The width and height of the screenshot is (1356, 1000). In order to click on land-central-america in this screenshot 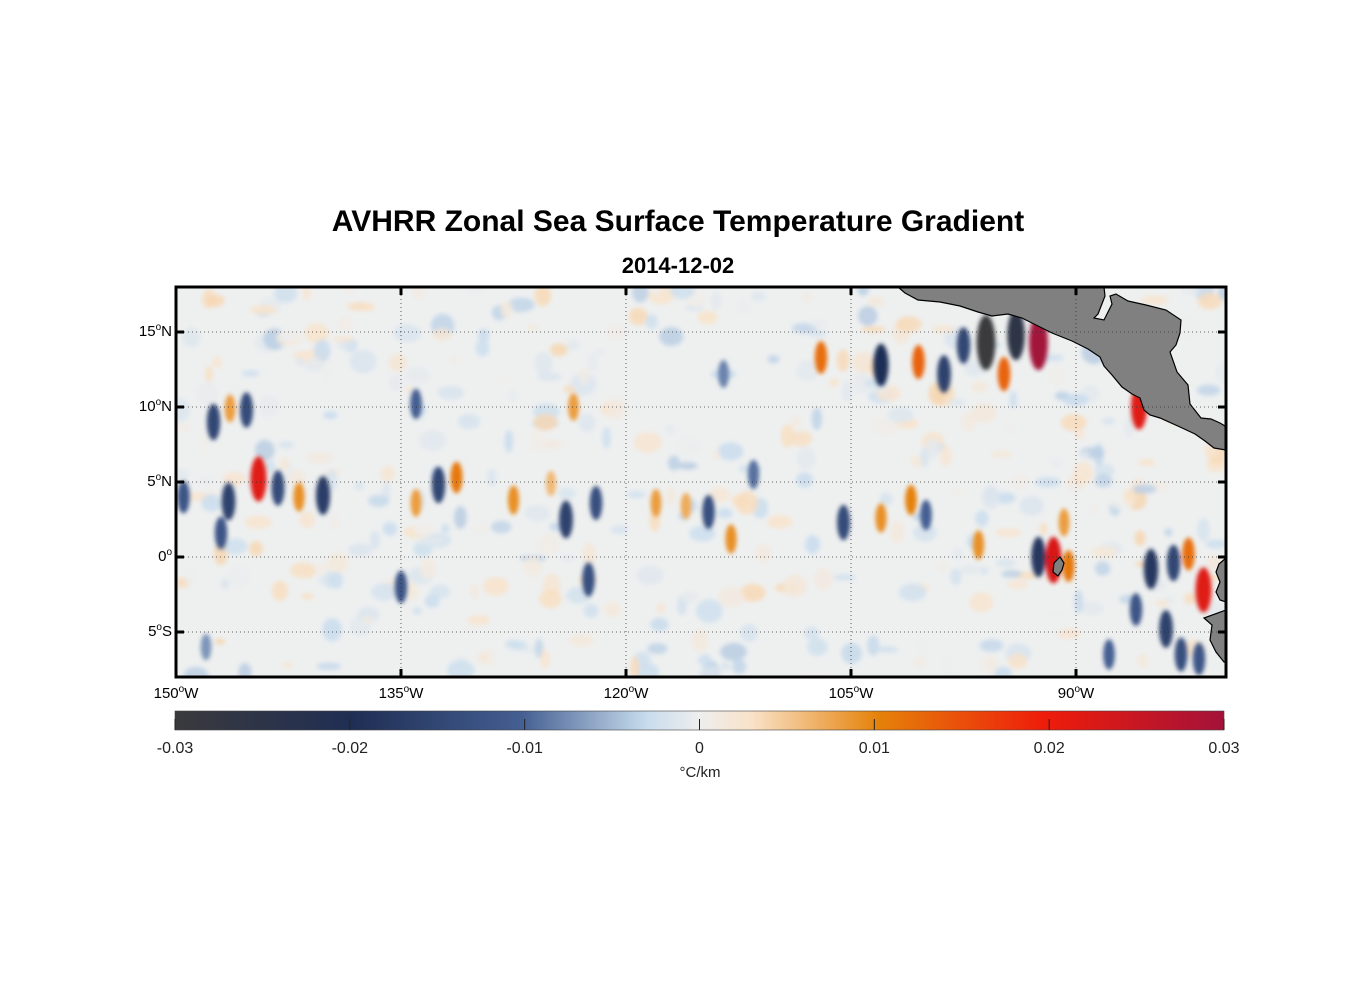, I will do `click(1061, 369)`.